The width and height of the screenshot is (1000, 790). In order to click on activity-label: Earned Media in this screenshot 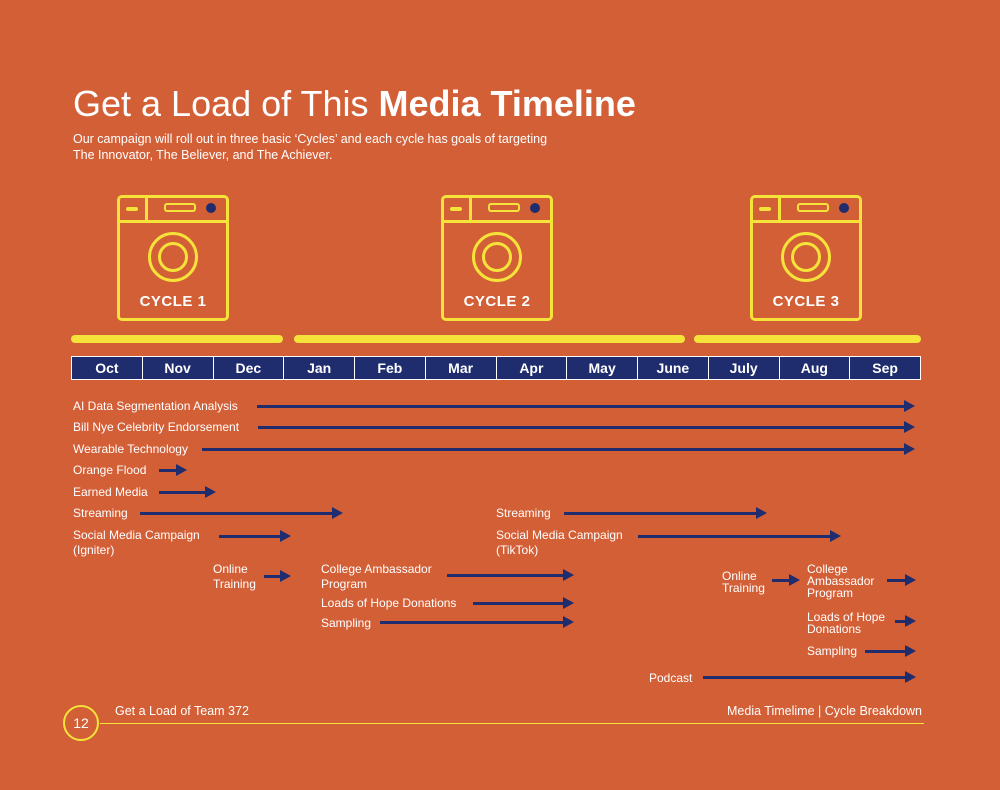, I will do `click(110, 492)`.